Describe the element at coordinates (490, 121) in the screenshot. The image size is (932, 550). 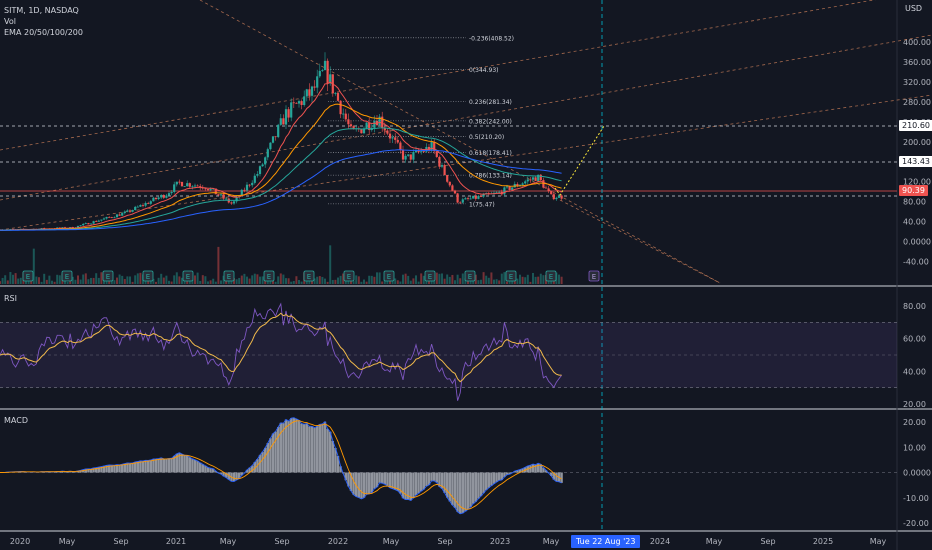
I see `fib-level-label: 0.382(242.00)` at that location.